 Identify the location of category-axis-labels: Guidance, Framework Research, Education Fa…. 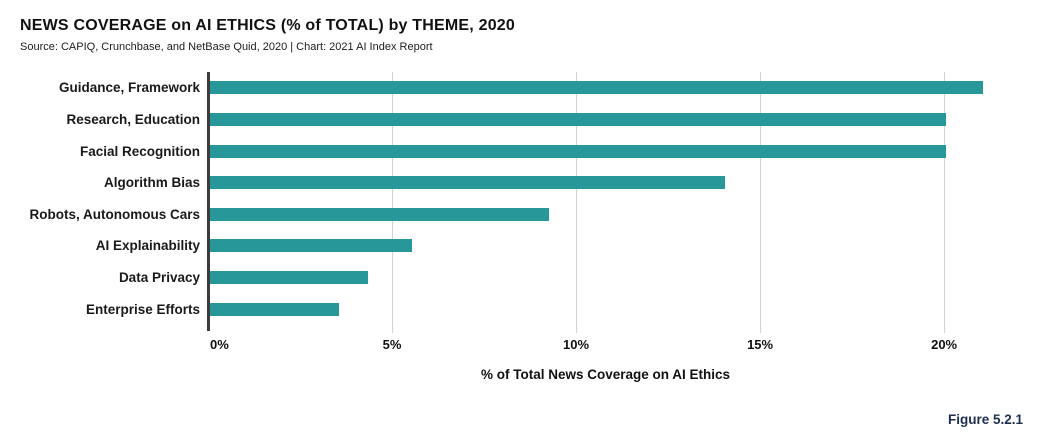
(100, 198).